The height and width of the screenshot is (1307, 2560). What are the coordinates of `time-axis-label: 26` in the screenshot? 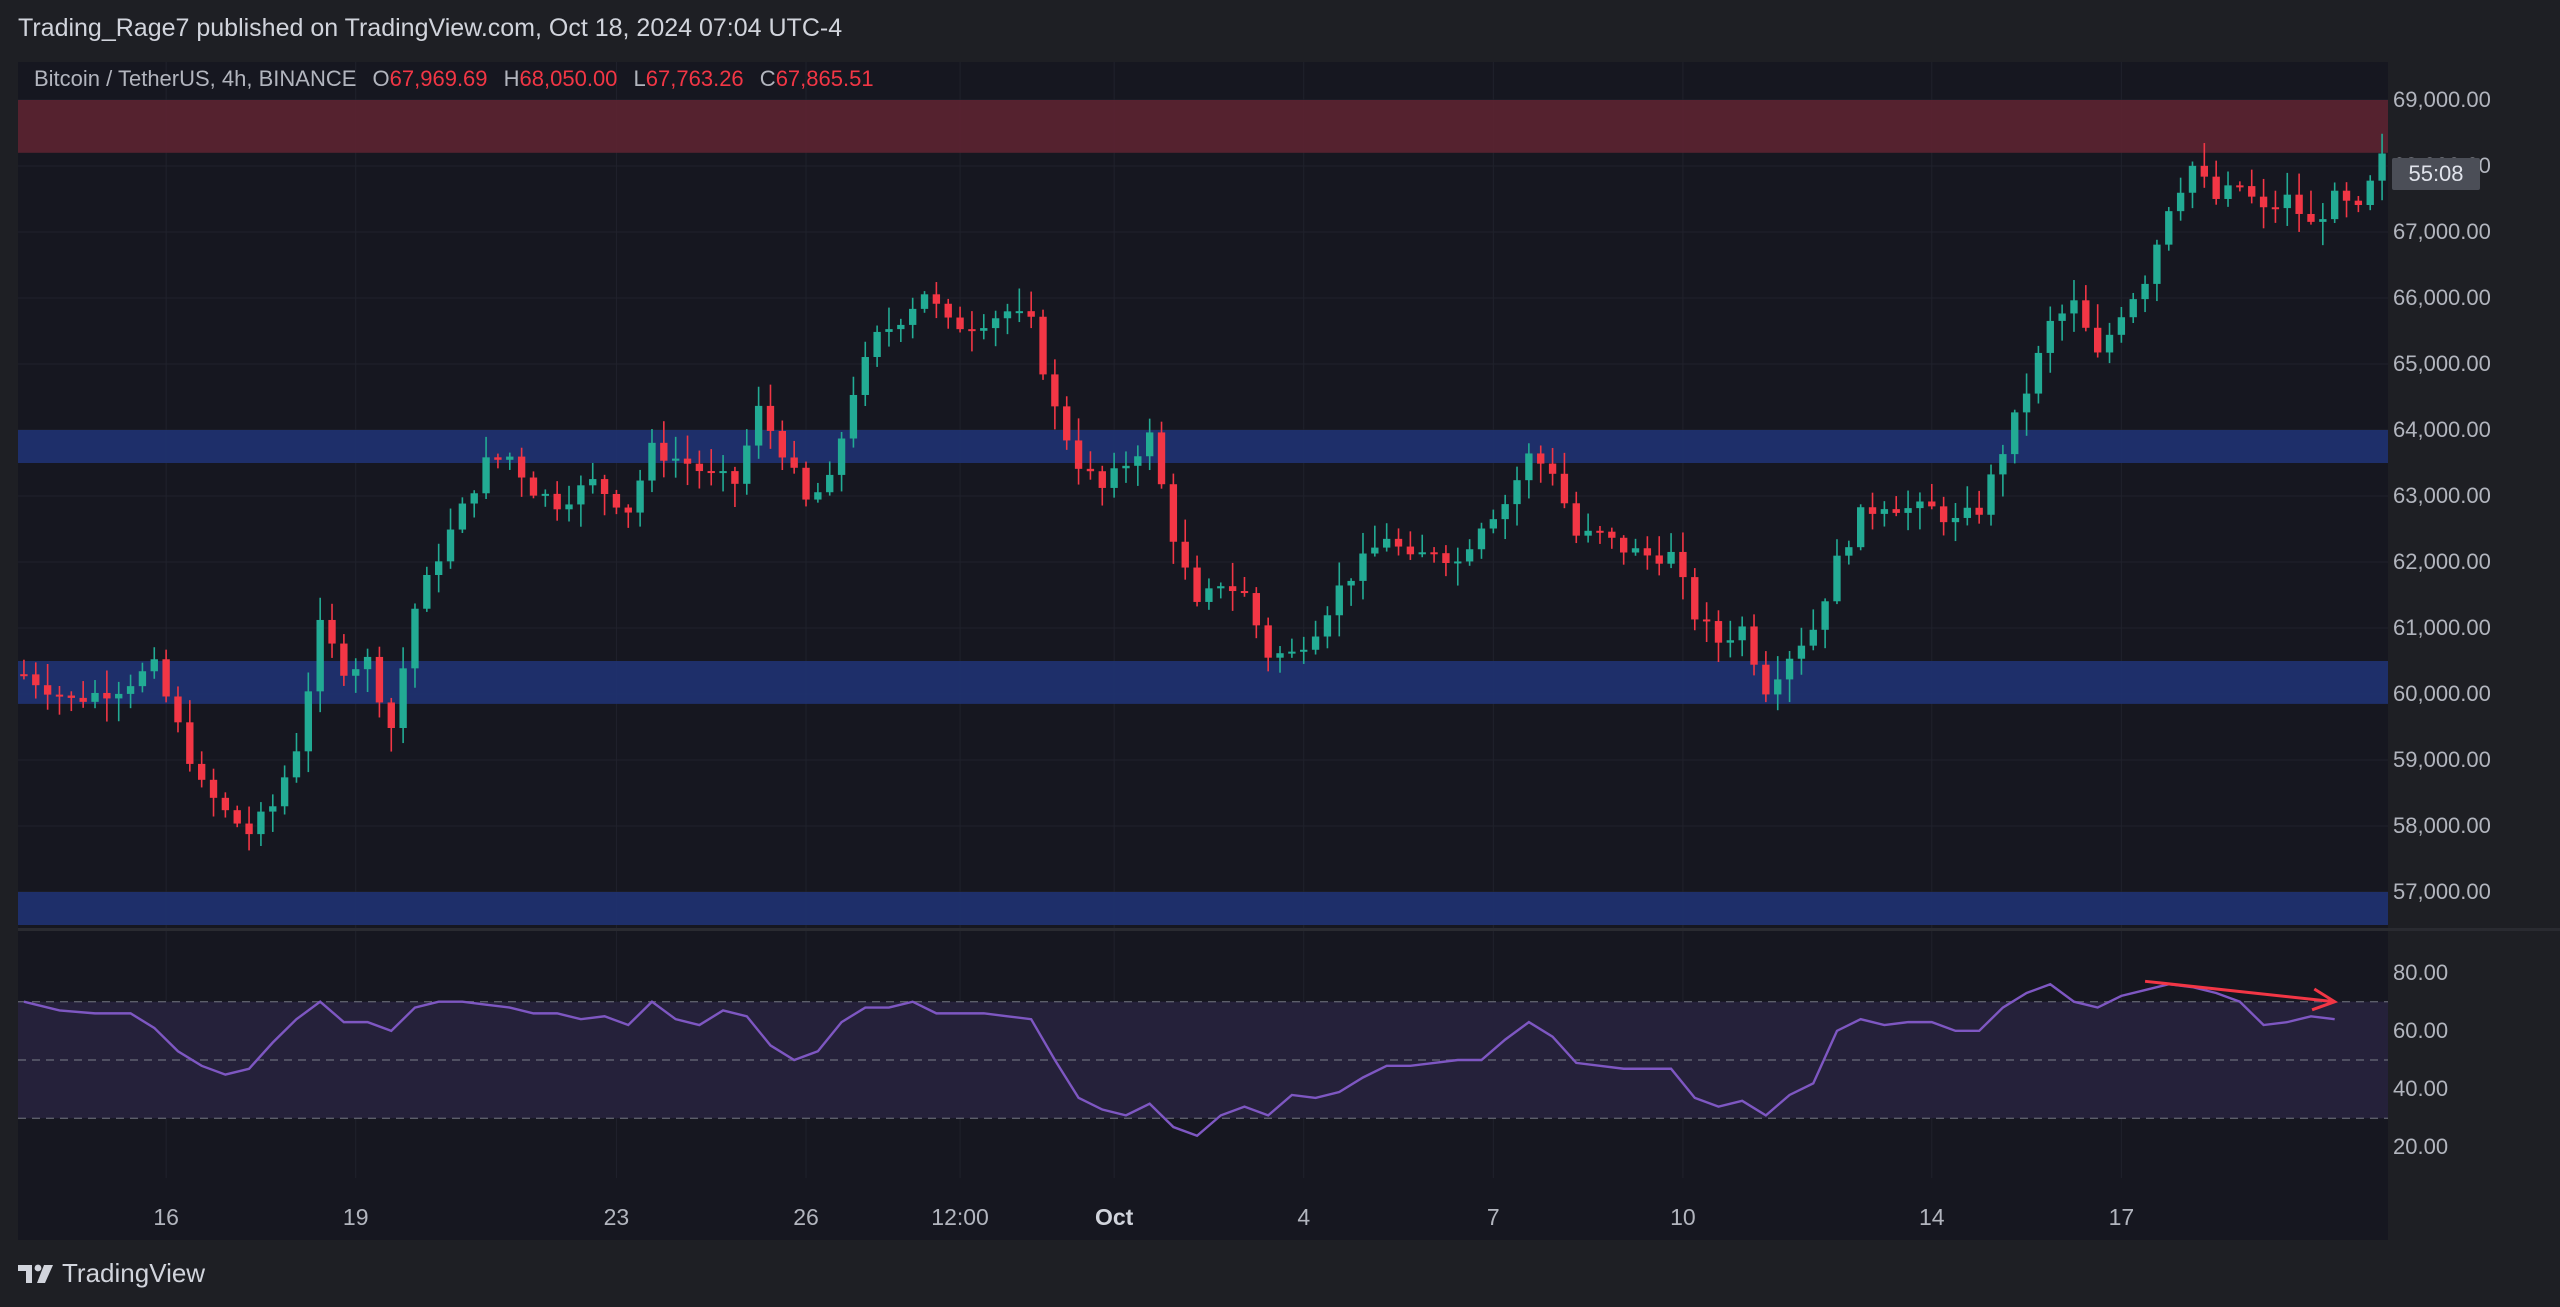 It's located at (806, 1217).